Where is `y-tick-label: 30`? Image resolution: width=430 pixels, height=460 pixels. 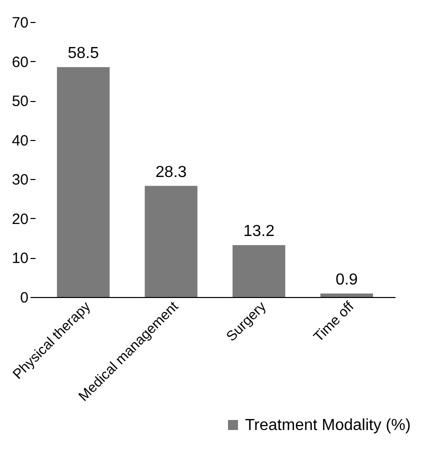
y-tick-label: 30 is located at coordinates (20, 180).